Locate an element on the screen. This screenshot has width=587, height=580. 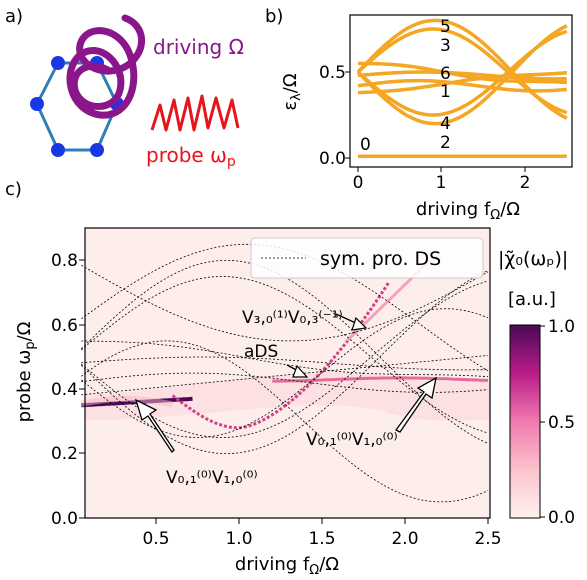
annotation-v30-v03: V₃,₀⁽¹⁾V₀,₃⁽⁻¹⁾ is located at coordinates (292, 318).